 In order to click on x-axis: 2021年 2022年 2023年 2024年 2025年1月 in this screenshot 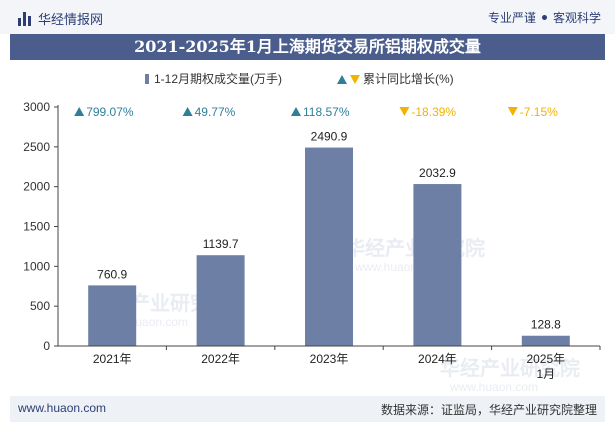, I will do `click(329, 363)`.